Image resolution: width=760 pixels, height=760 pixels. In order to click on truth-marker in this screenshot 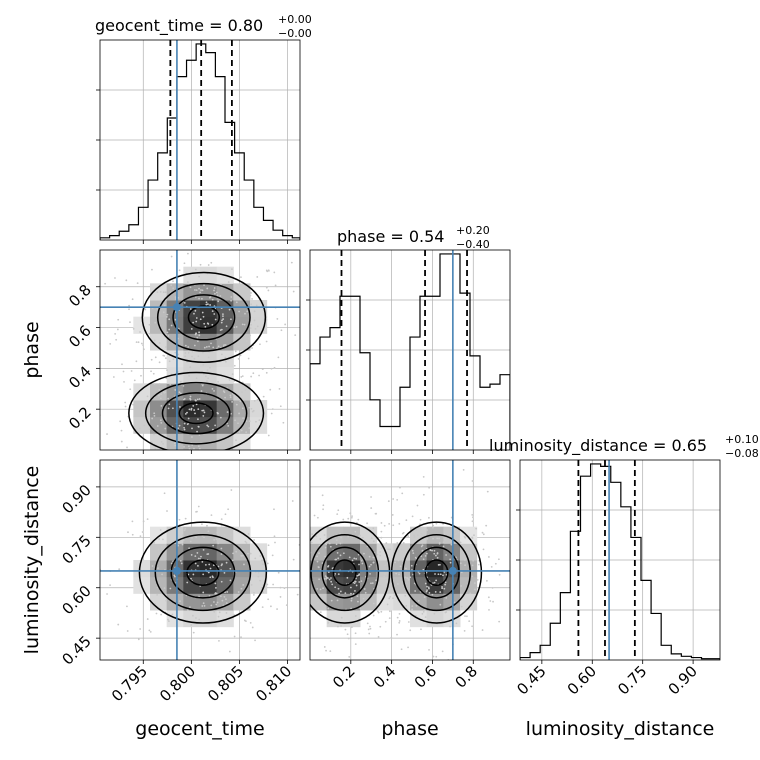, I will do `click(452, 570)`.